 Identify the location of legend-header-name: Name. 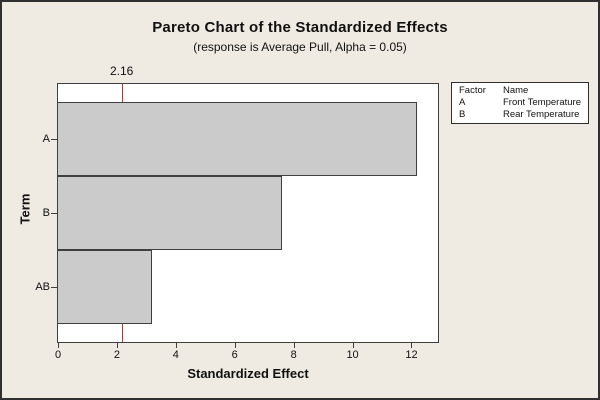
(516, 90).